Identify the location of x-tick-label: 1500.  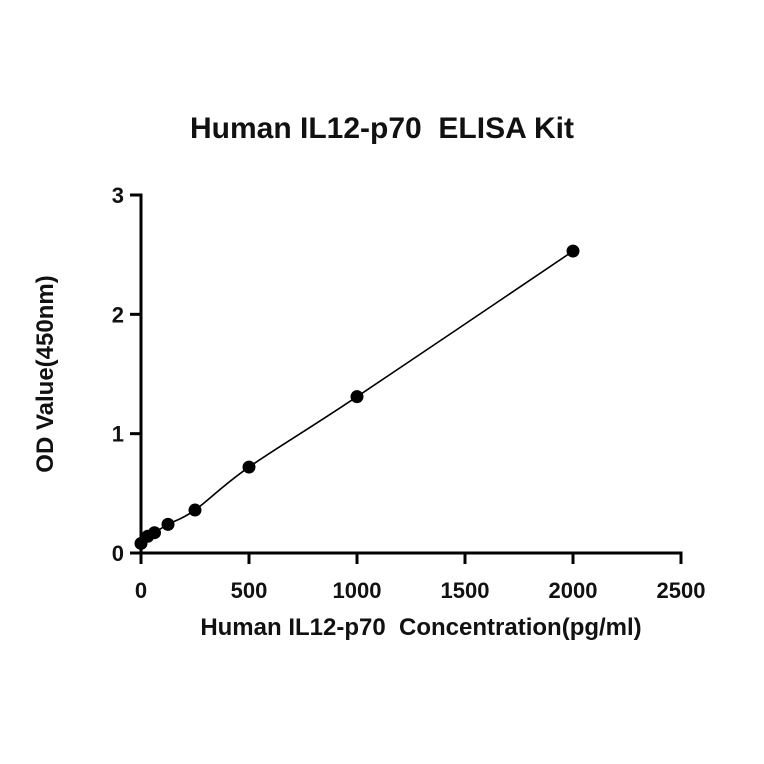
(465, 590).